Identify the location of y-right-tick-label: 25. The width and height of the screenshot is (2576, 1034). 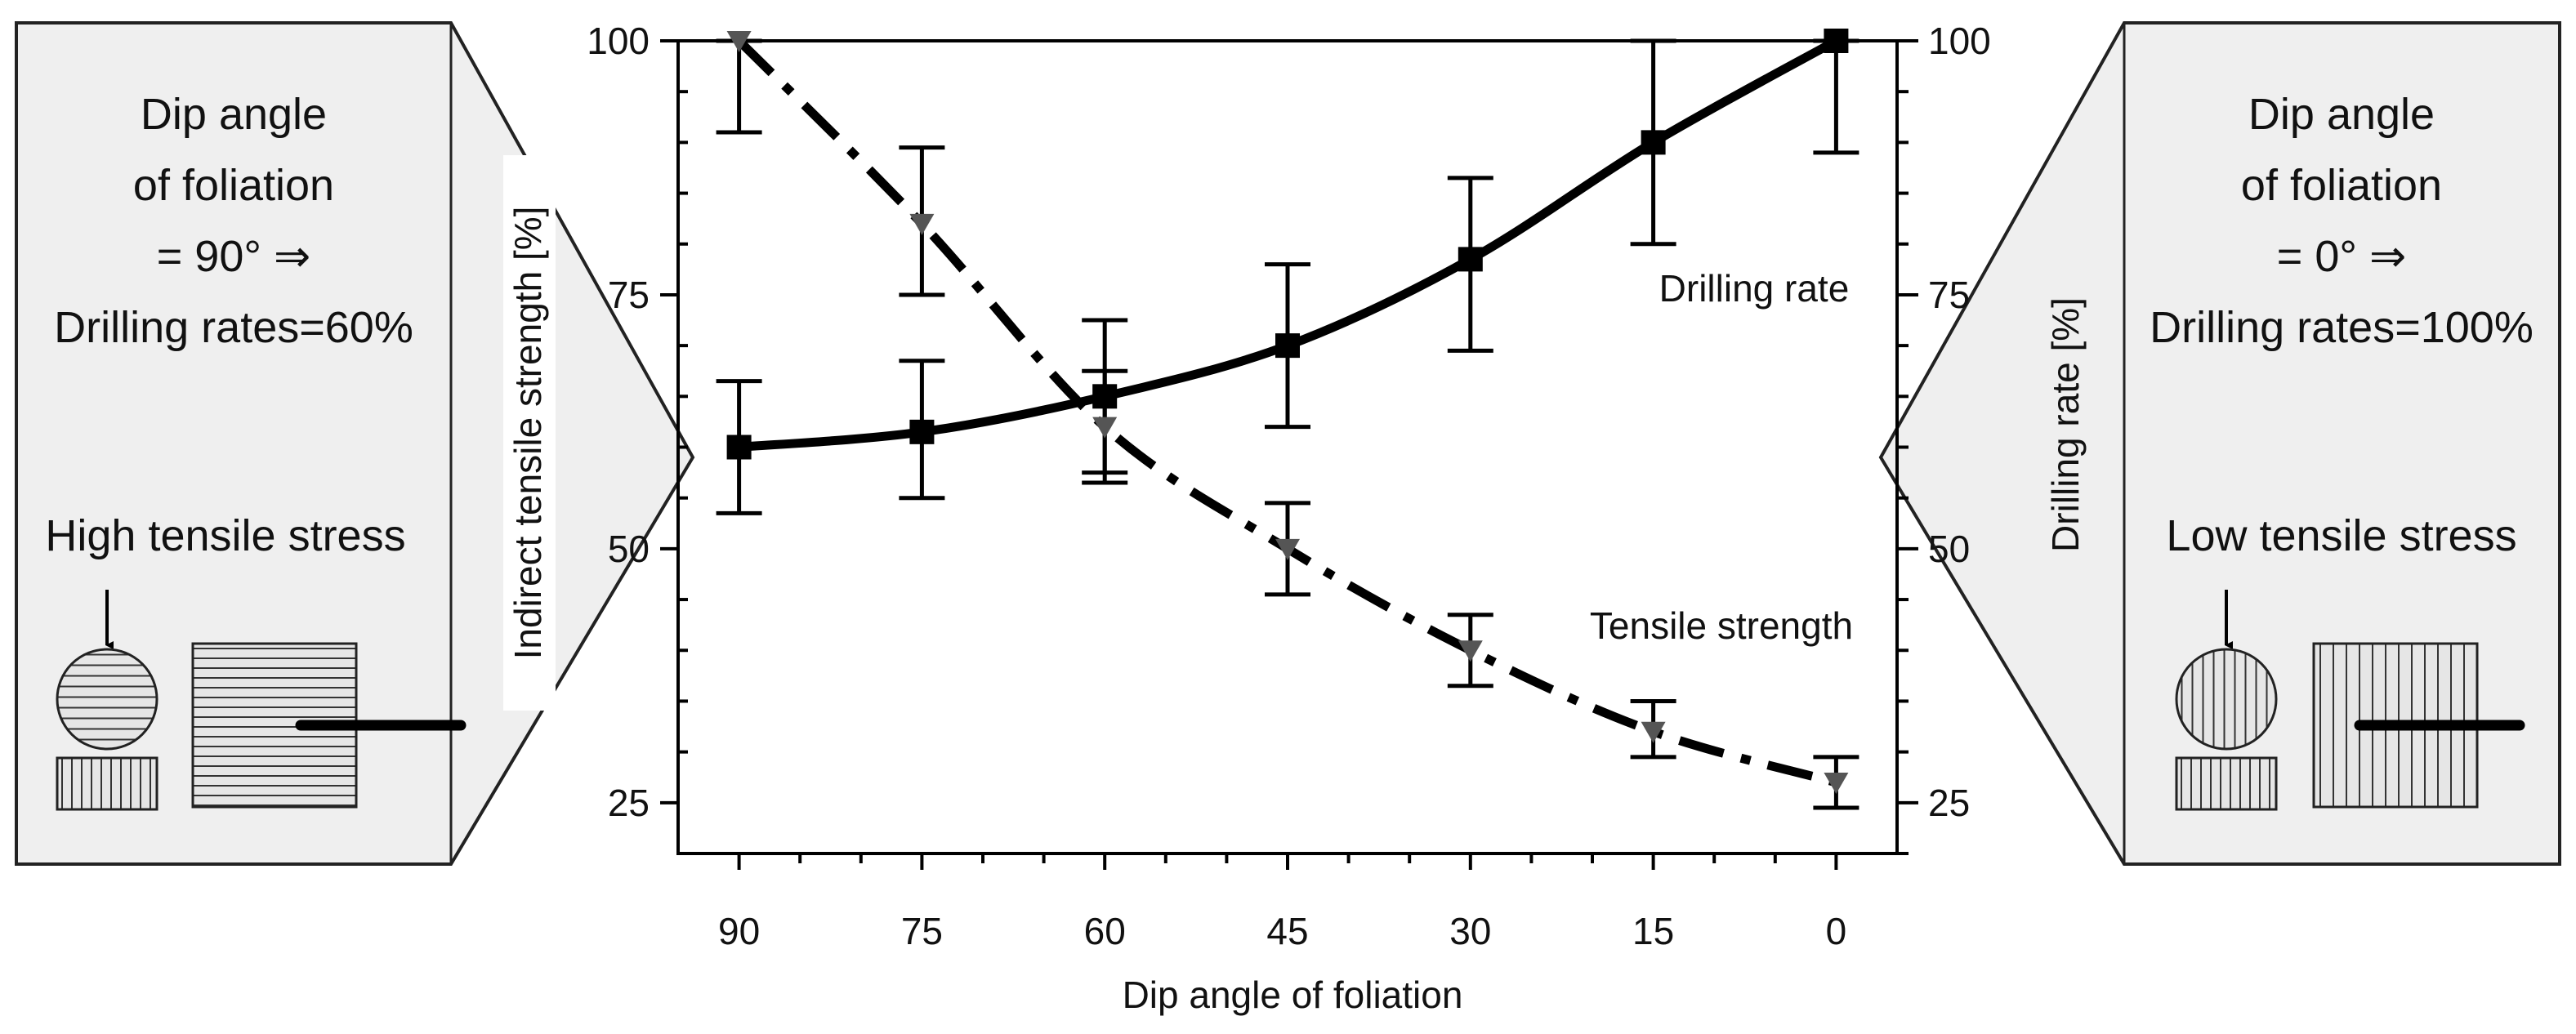
(1949, 803).